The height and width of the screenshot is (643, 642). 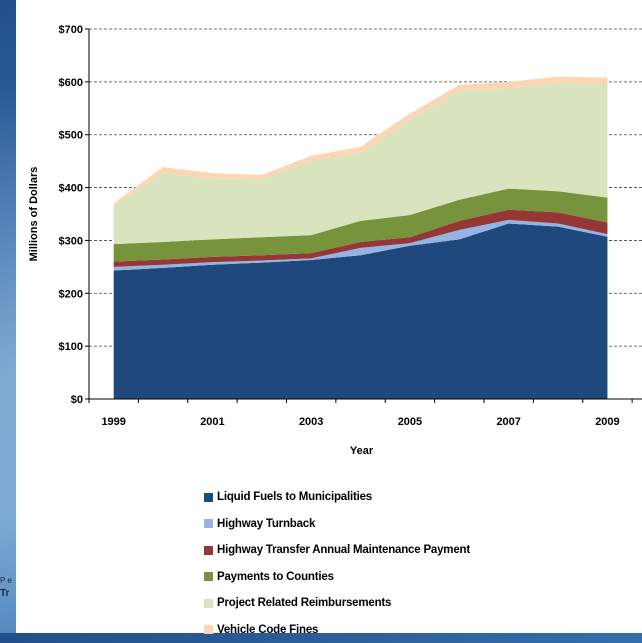 What do you see at coordinates (71, 294) in the screenshot?
I see `y-tick-label: $200` at bounding box center [71, 294].